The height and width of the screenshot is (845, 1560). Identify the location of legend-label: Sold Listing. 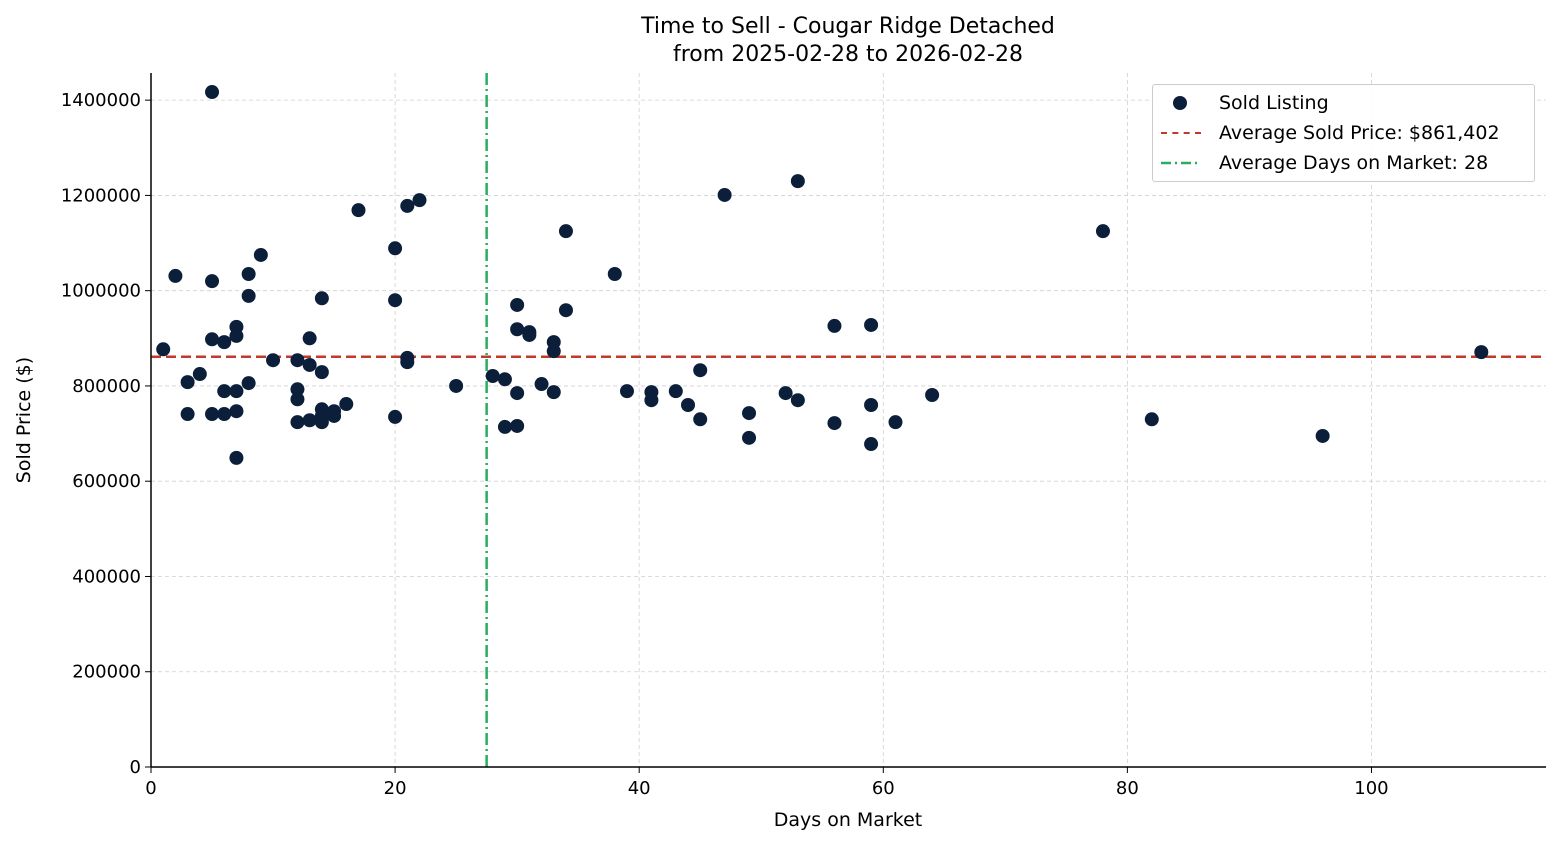
(1274, 103).